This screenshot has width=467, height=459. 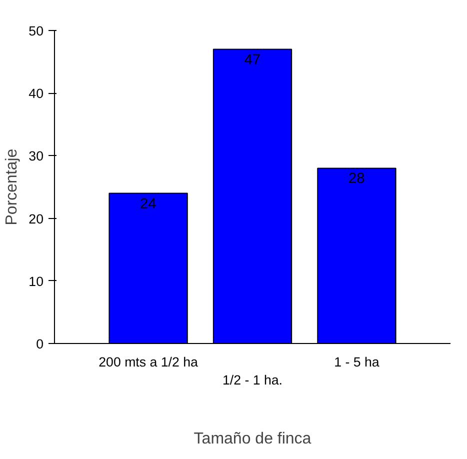 I want to click on y-tick-label: 20, so click(x=36, y=218).